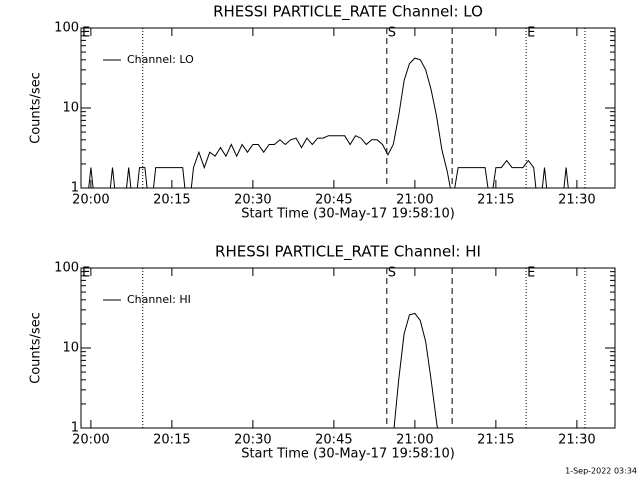 The width and height of the screenshot is (640, 480). Describe the element at coordinates (348, 252) in the screenshot. I see `chart-title: RHESSI PARTICLE_RATE Channel: HI` at that location.